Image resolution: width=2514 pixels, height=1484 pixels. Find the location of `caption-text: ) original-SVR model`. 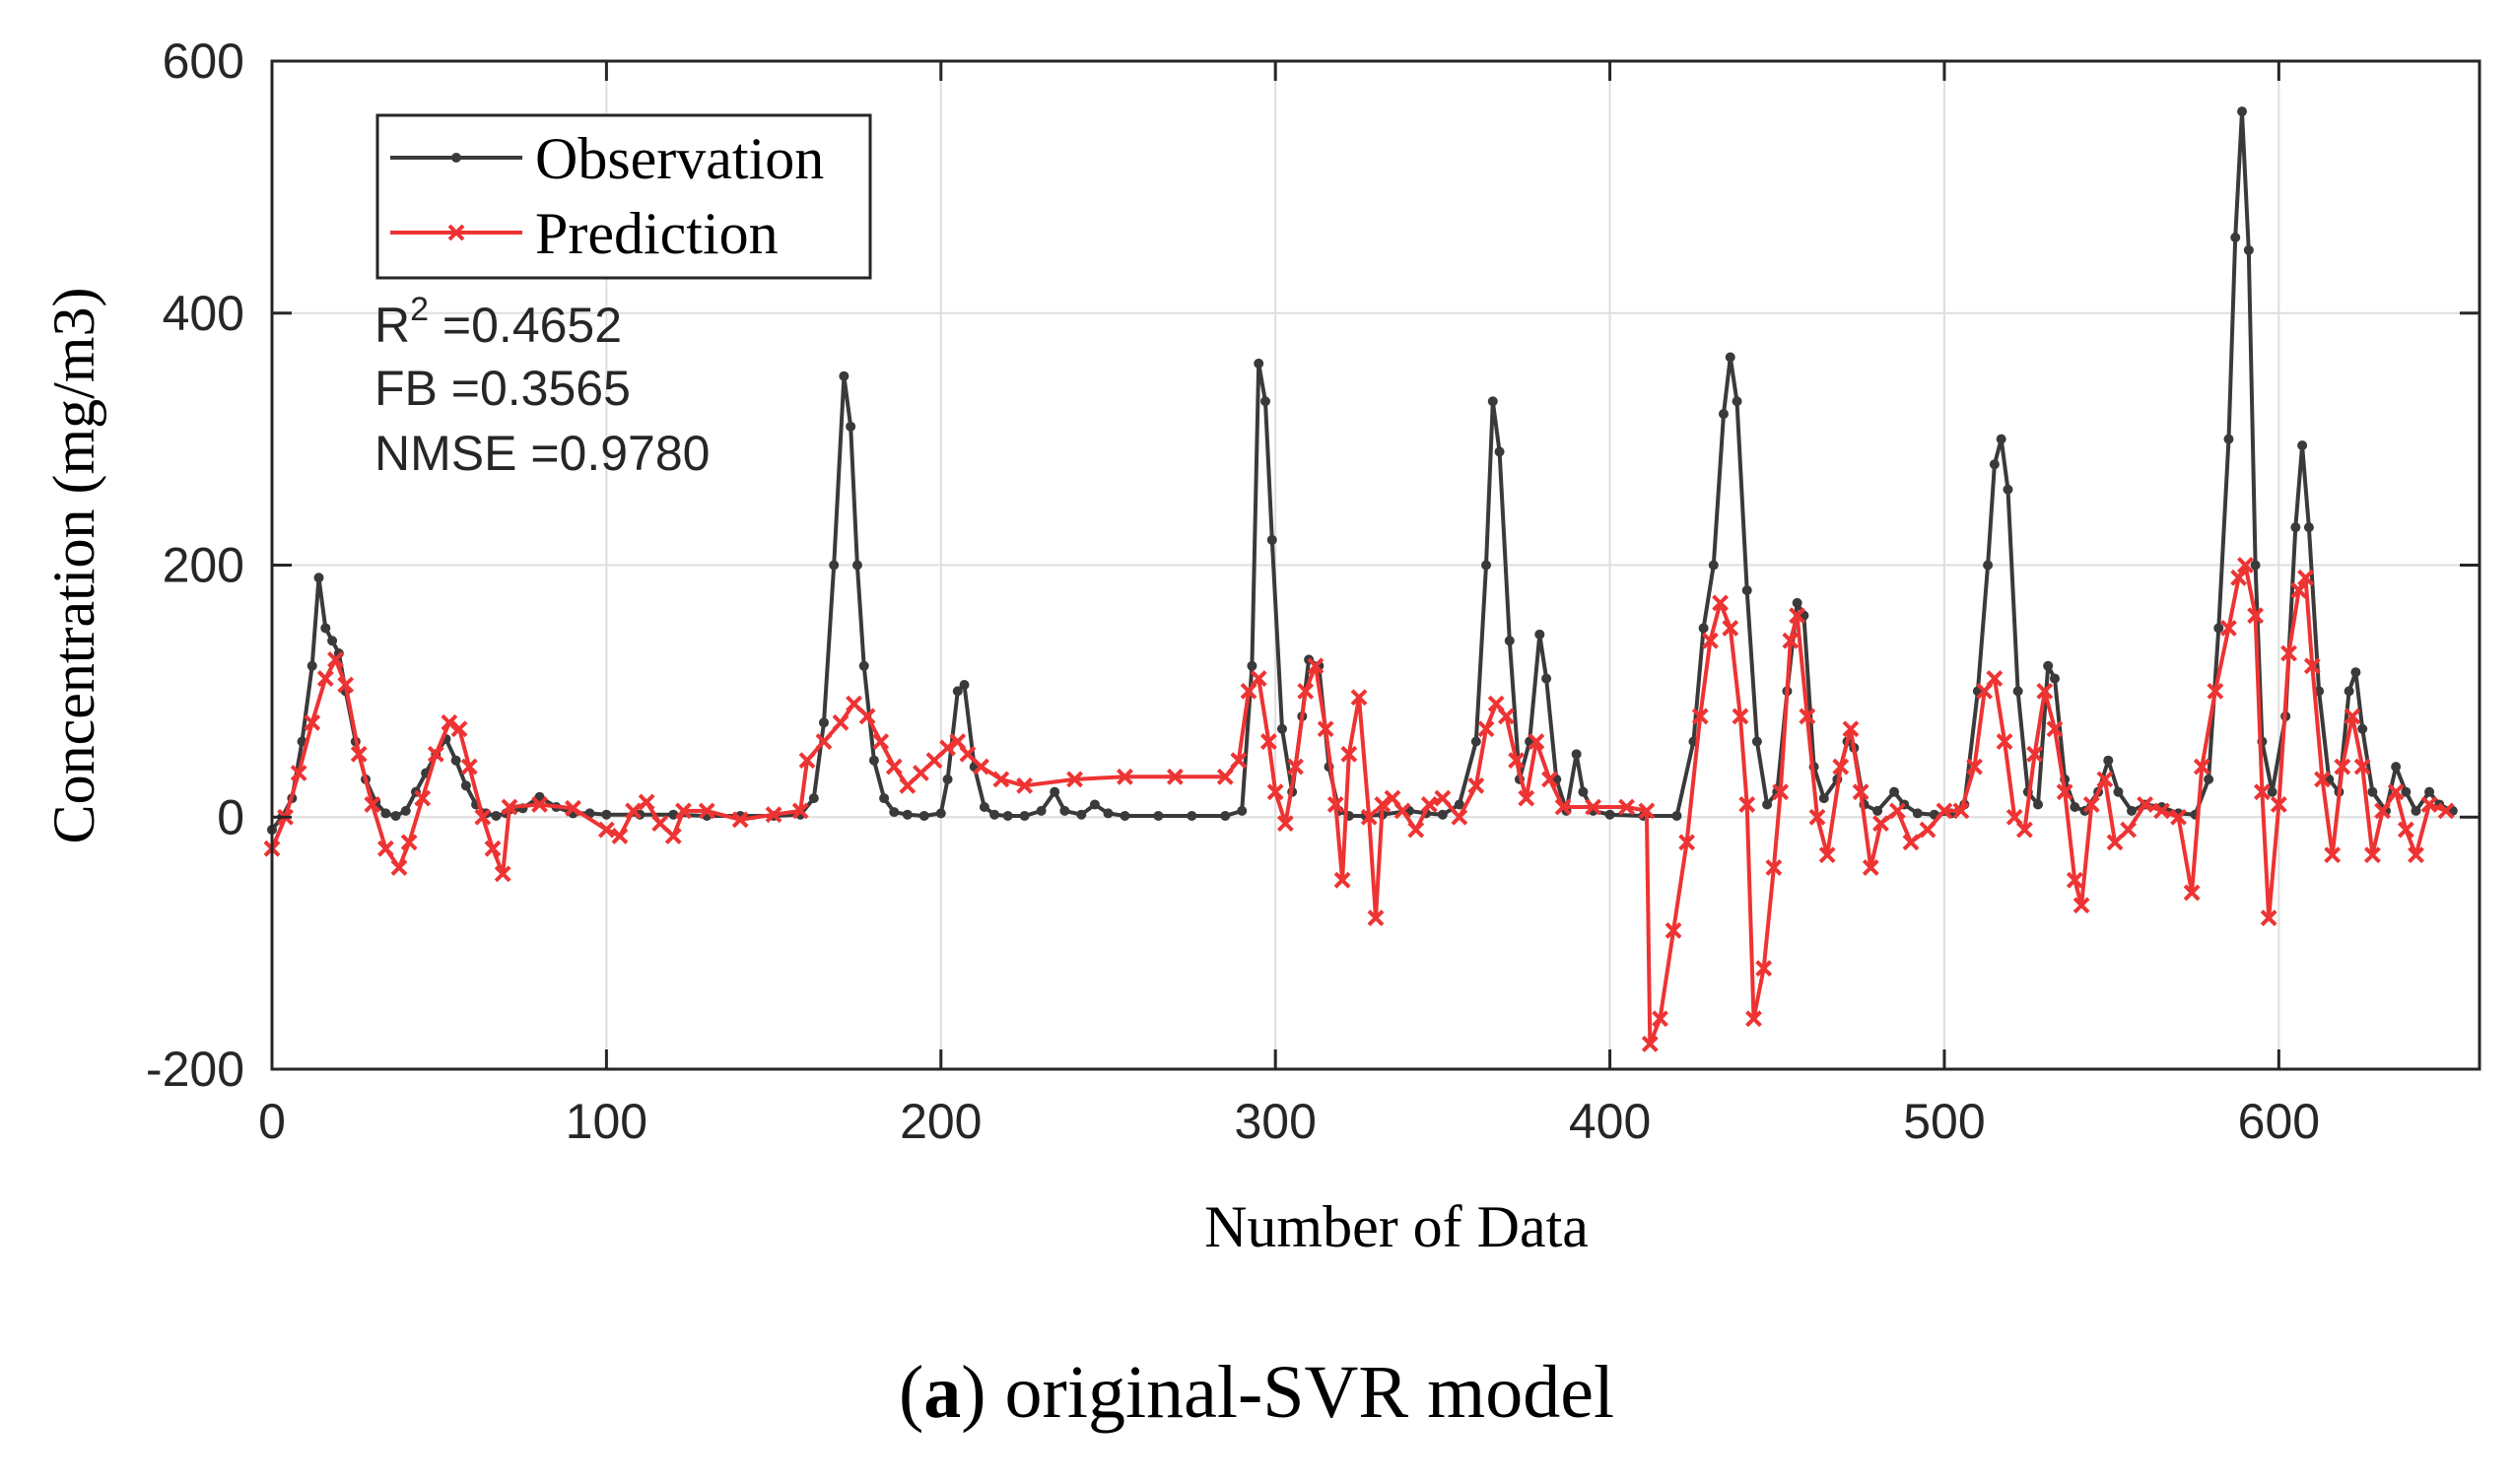

caption-text: ) original-SVR model is located at coordinates (1287, 1392).